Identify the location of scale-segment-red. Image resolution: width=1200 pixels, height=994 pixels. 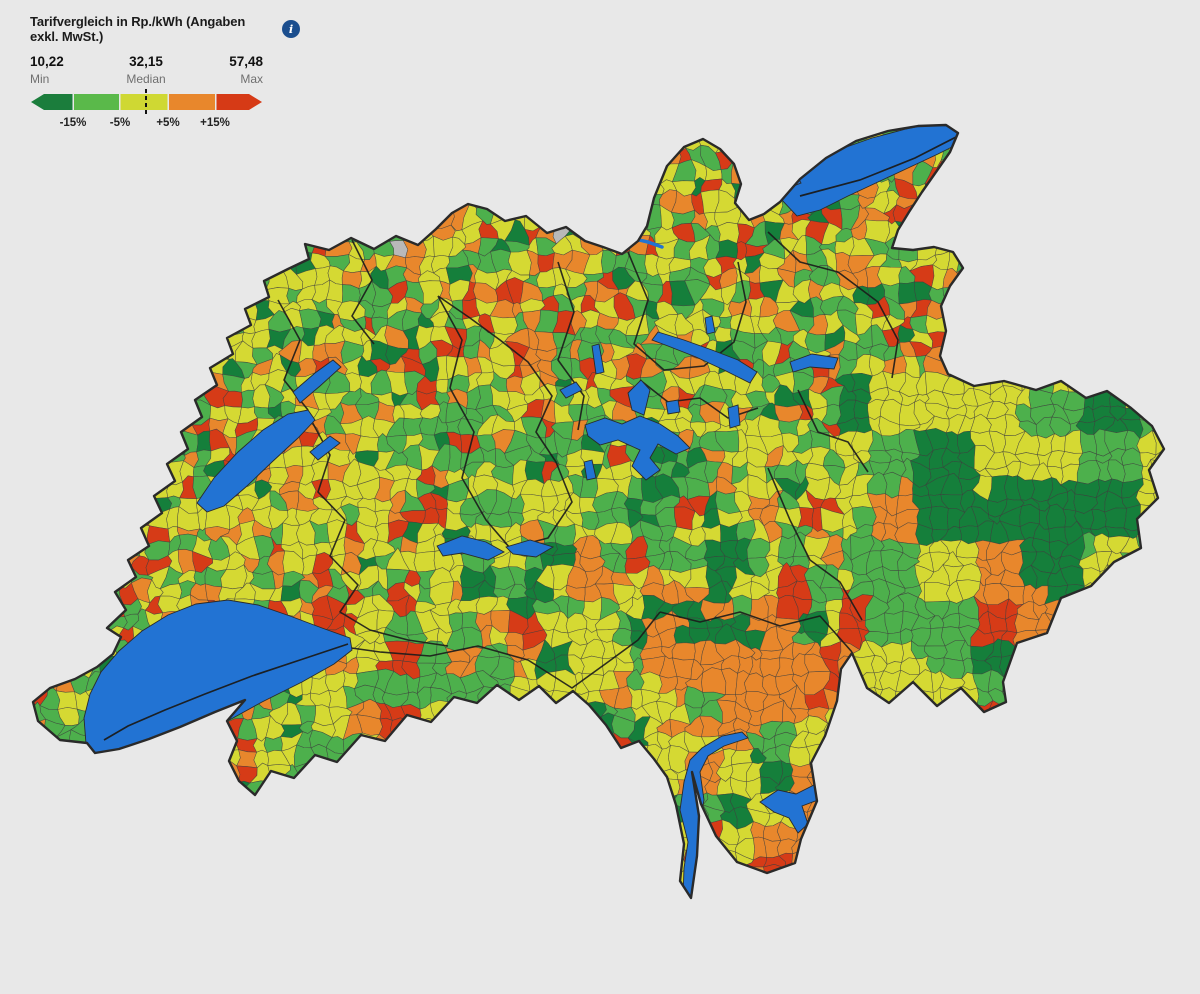
(239, 102).